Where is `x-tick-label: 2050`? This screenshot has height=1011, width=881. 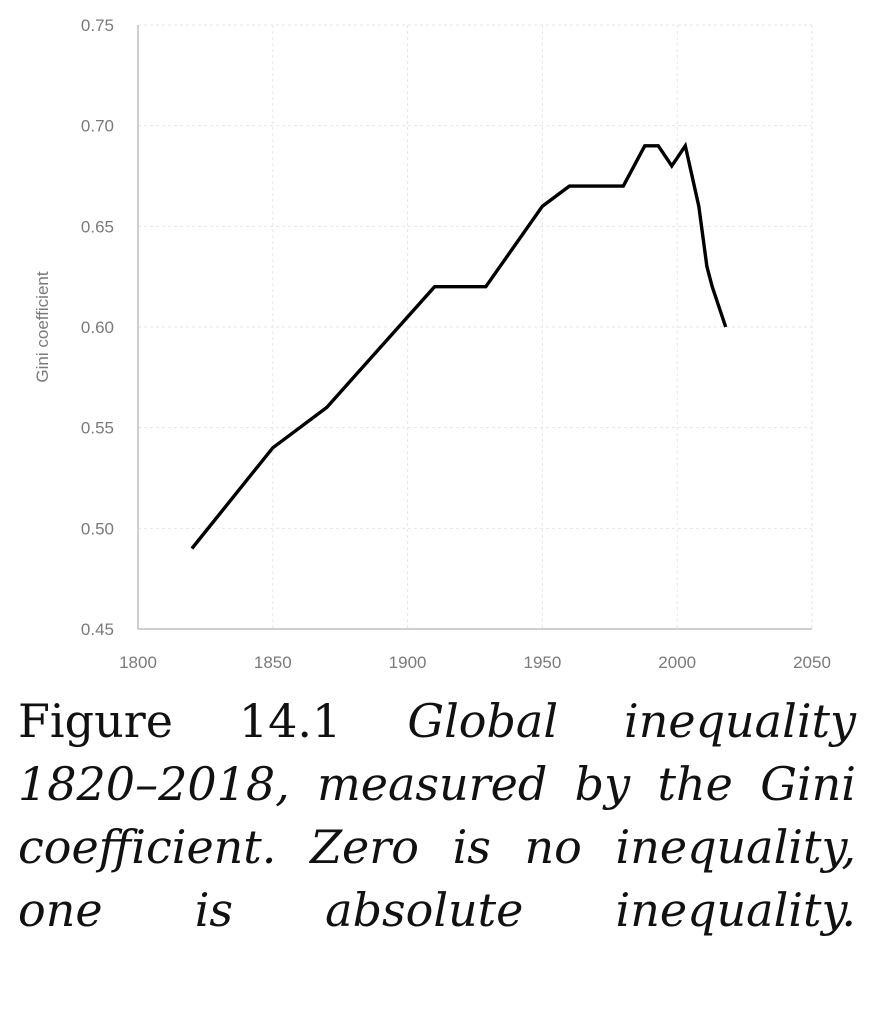 x-tick-label: 2050 is located at coordinates (812, 662).